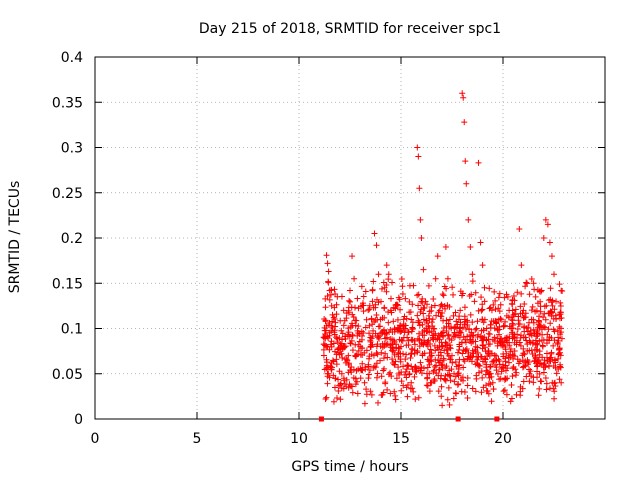 The width and height of the screenshot is (640, 480). Describe the element at coordinates (349, 467) in the screenshot. I see `x-axis-label: GPS time / hours` at that location.